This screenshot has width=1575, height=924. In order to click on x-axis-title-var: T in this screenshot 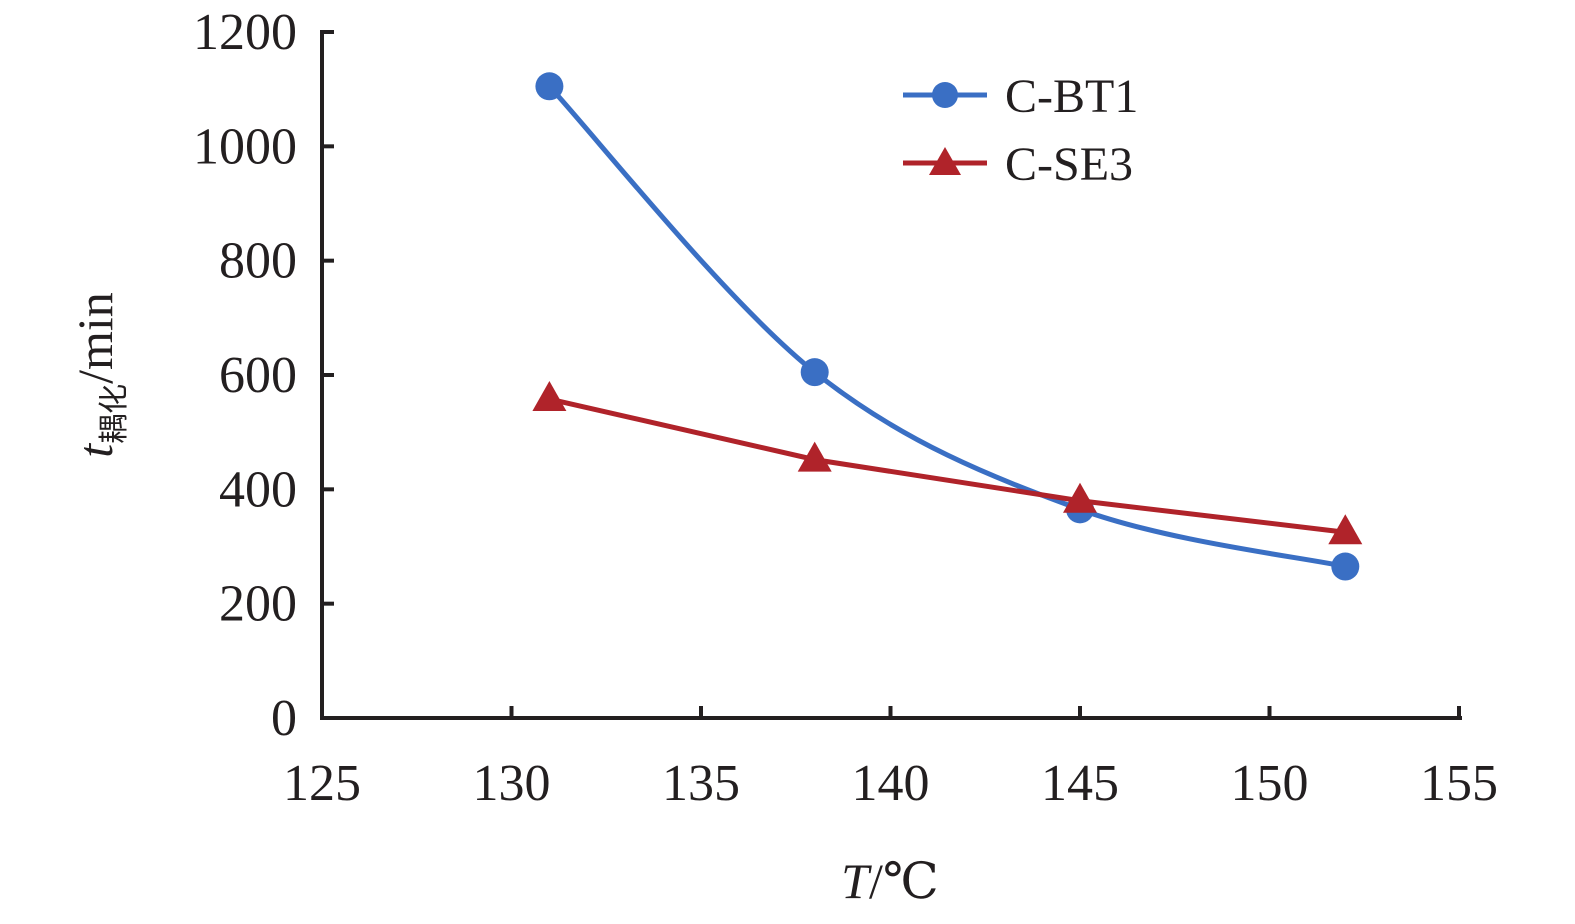, I will do `click(856, 881)`.